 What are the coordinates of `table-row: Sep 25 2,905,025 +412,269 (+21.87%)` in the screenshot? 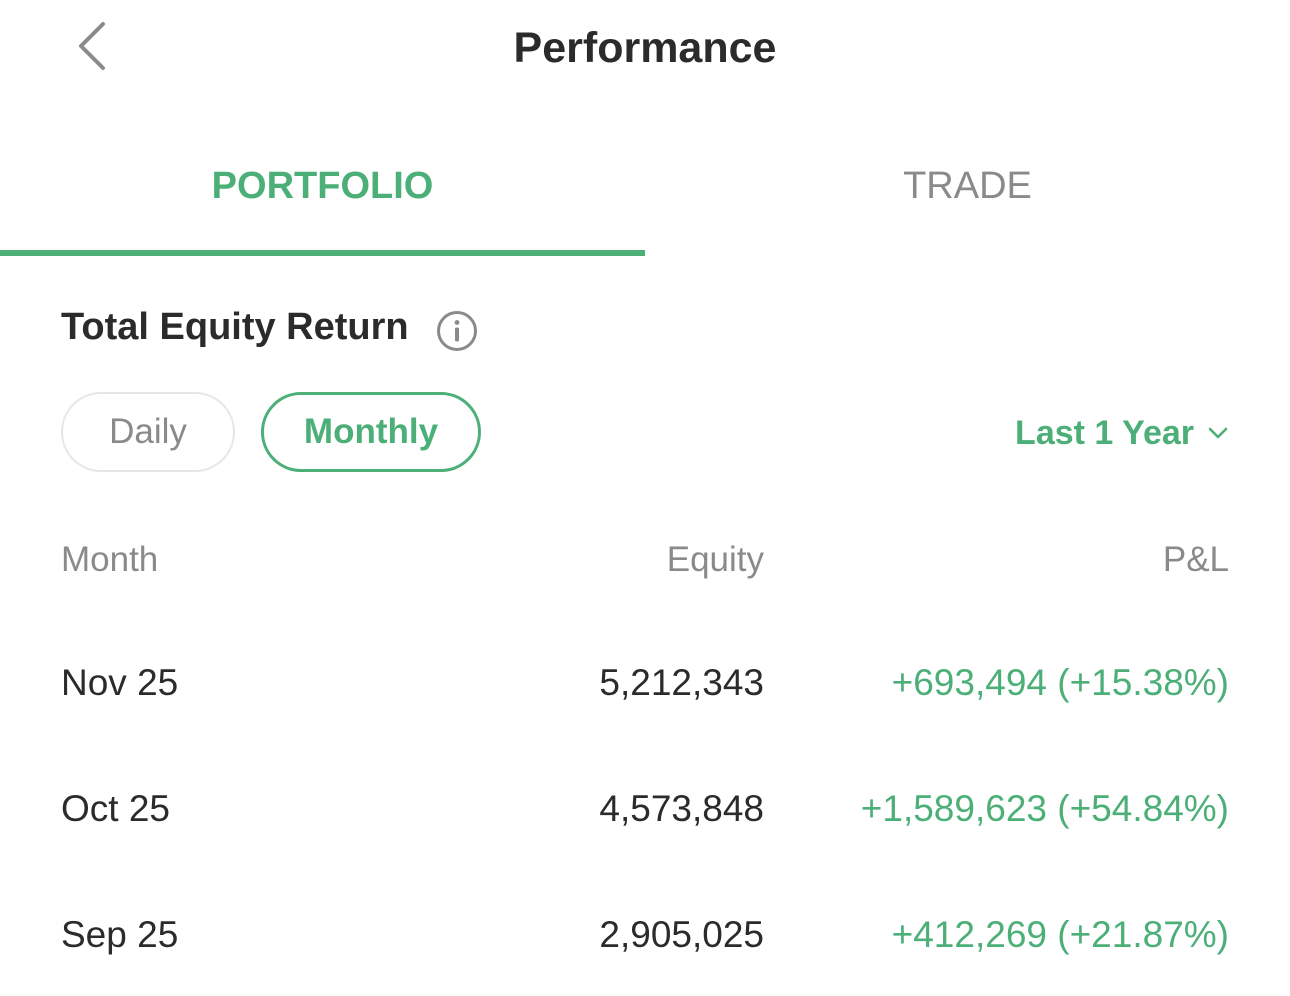 It's located at (645, 944).